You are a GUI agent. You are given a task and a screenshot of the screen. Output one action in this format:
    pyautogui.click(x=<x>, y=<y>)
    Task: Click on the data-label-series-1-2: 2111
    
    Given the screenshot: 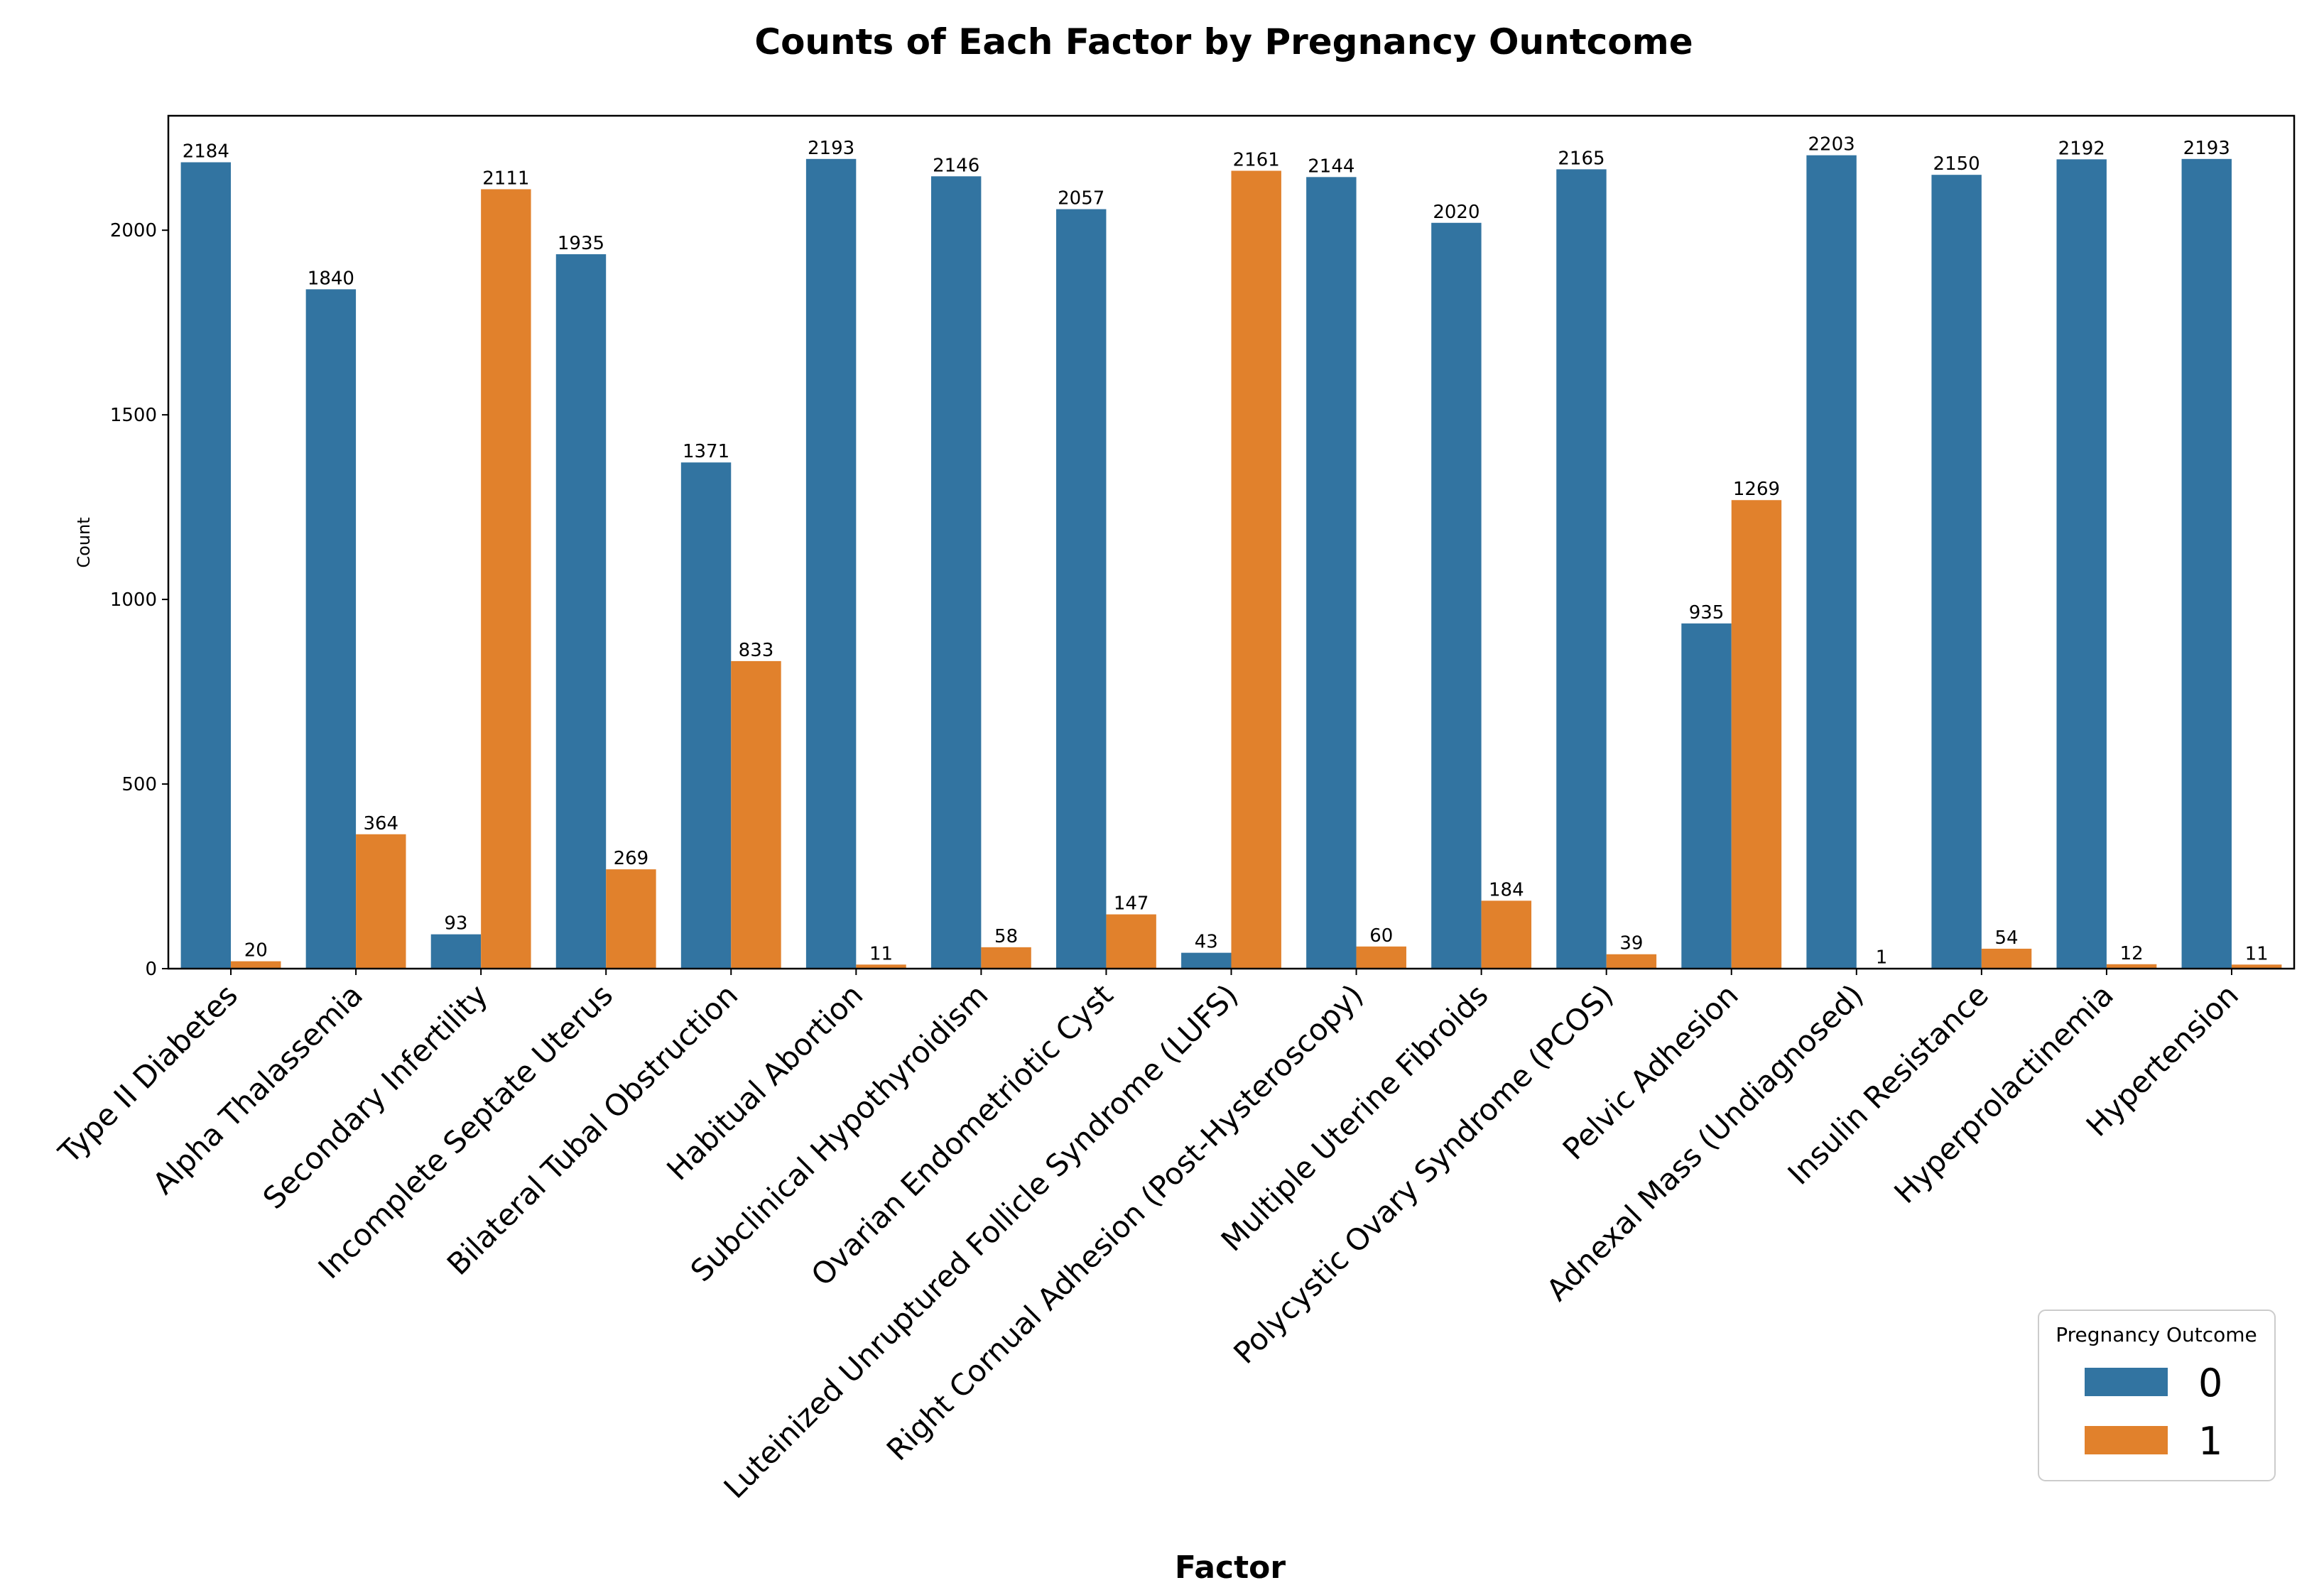 What is the action you would take?
    pyautogui.click(x=505, y=178)
    